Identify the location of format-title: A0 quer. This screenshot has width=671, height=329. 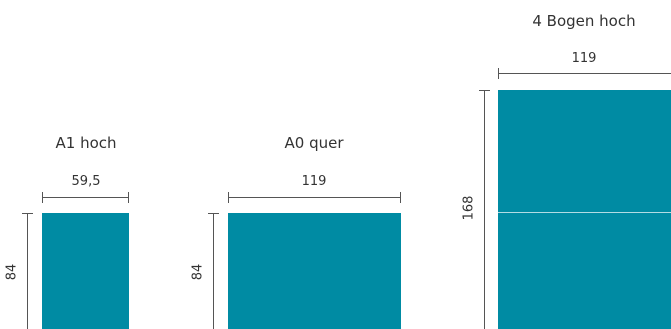
(314, 143).